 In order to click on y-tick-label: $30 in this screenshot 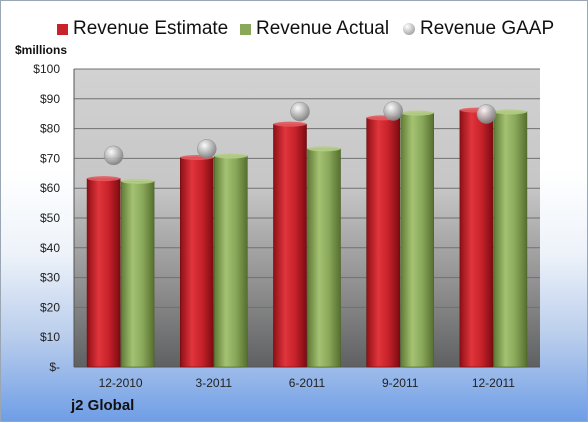, I will do `click(50, 278)`.